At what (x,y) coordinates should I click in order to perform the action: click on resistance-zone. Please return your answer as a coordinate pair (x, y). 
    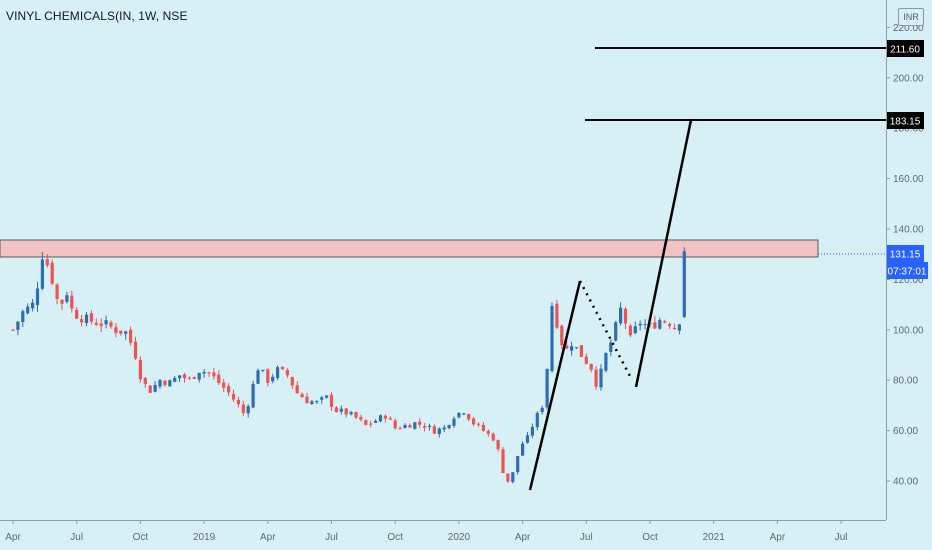
    Looking at the image, I should click on (409, 248).